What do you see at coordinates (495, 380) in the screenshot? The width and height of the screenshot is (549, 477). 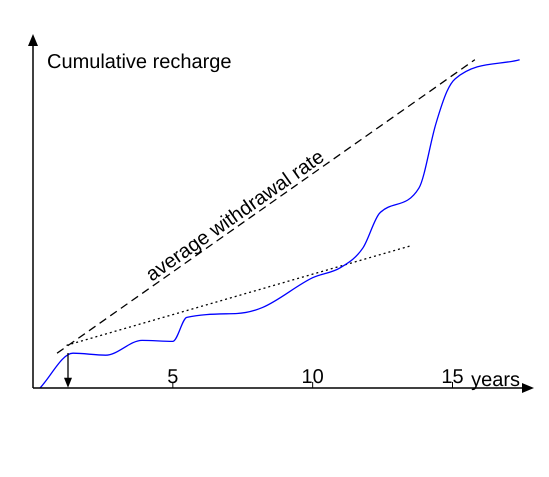 I see `x-axis-title: years` at bounding box center [495, 380].